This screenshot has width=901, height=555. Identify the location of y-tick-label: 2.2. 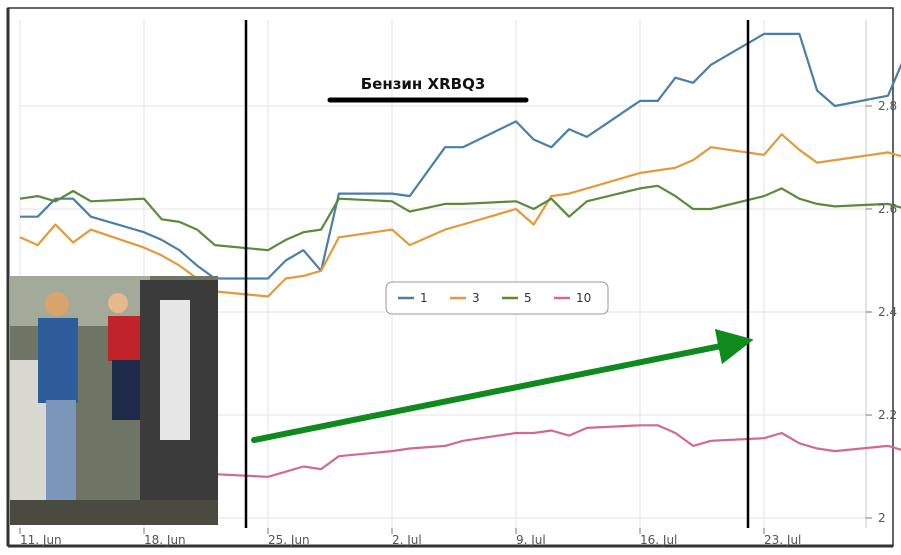
(887, 415).